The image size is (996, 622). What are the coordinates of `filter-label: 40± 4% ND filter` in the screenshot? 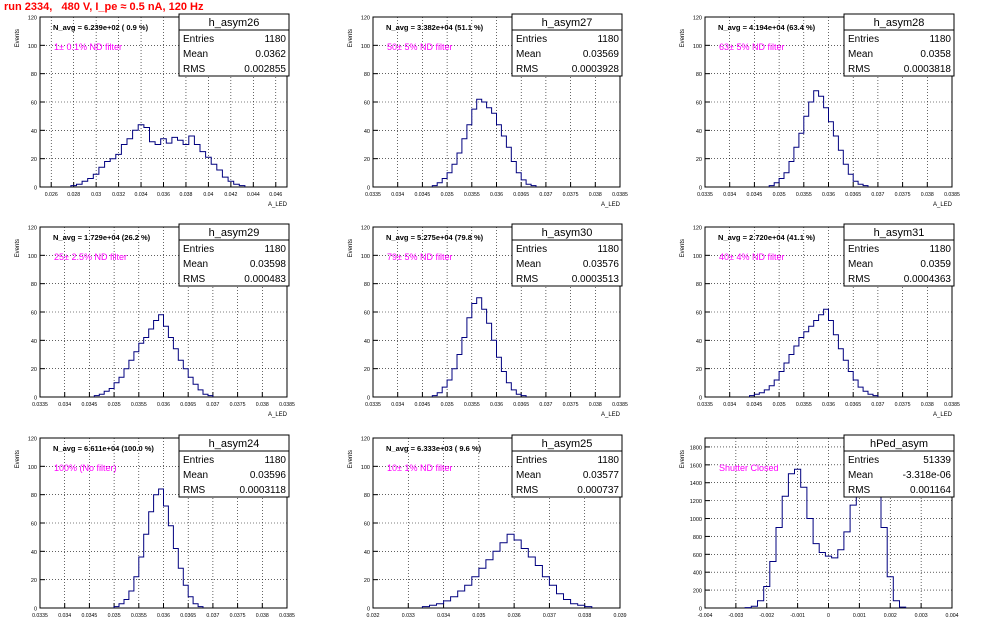 It's located at (751, 257).